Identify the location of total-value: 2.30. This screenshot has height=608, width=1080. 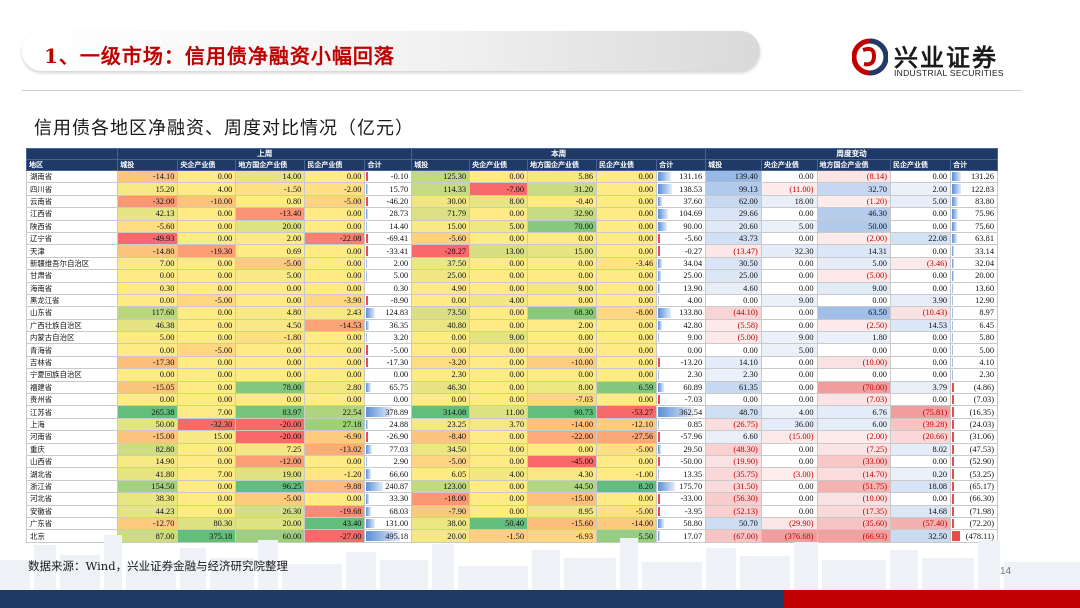
(695, 375).